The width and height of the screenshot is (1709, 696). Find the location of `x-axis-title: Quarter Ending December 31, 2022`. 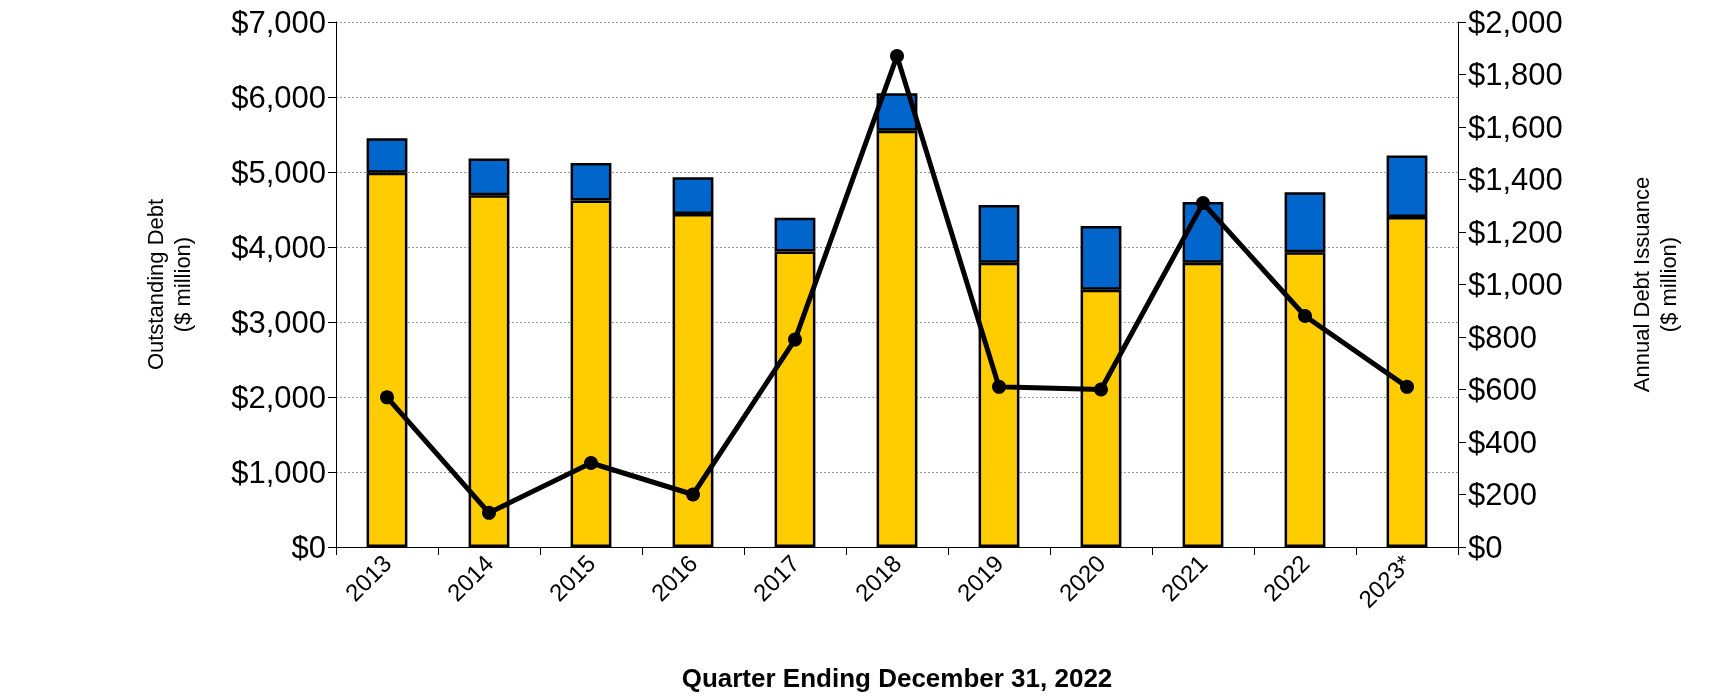

x-axis-title: Quarter Ending December 31, 2022 is located at coordinates (897, 678).